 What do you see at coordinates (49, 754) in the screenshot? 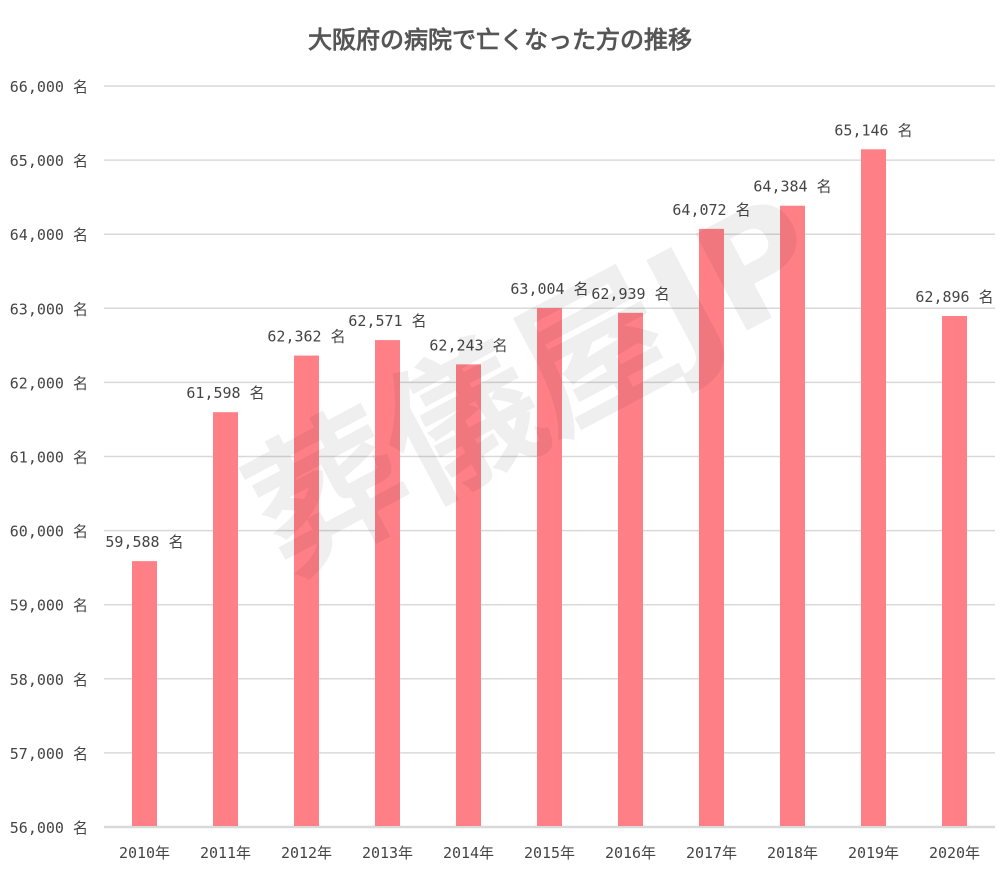
I see `y-tick-label: 57,000 名` at bounding box center [49, 754].